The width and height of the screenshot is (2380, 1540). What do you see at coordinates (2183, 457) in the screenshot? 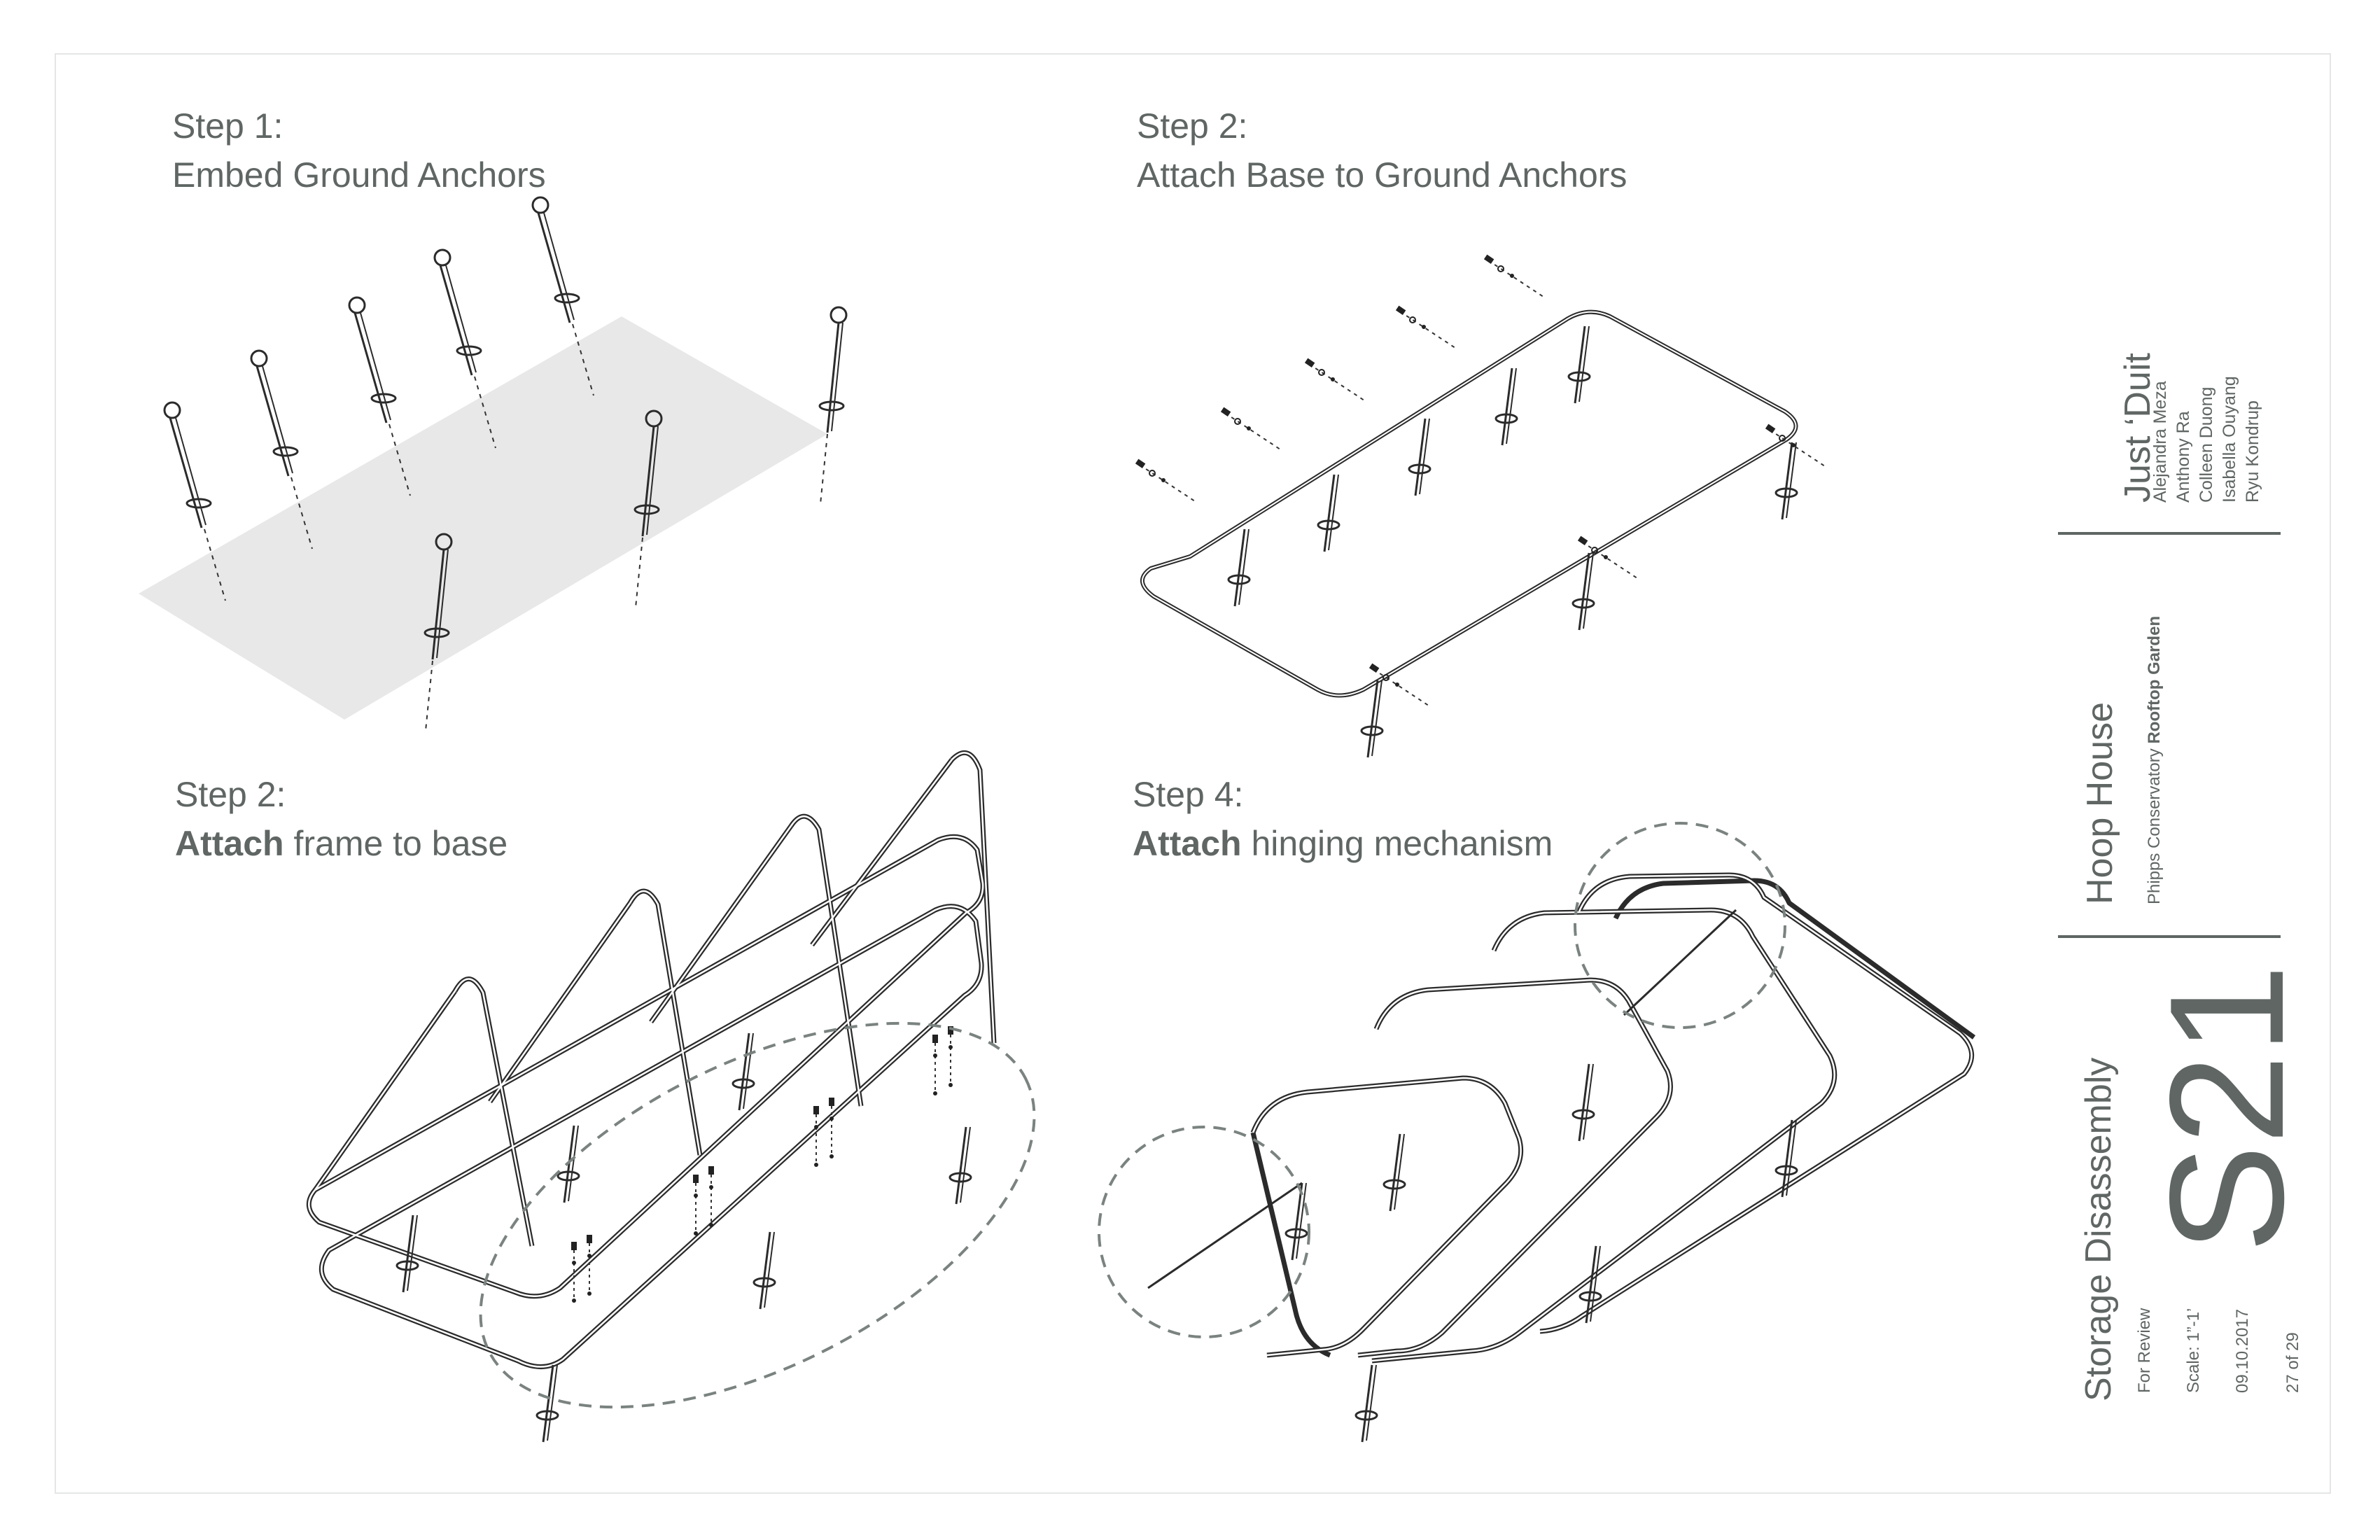
I see `team-member: Anthony Ra` at bounding box center [2183, 457].